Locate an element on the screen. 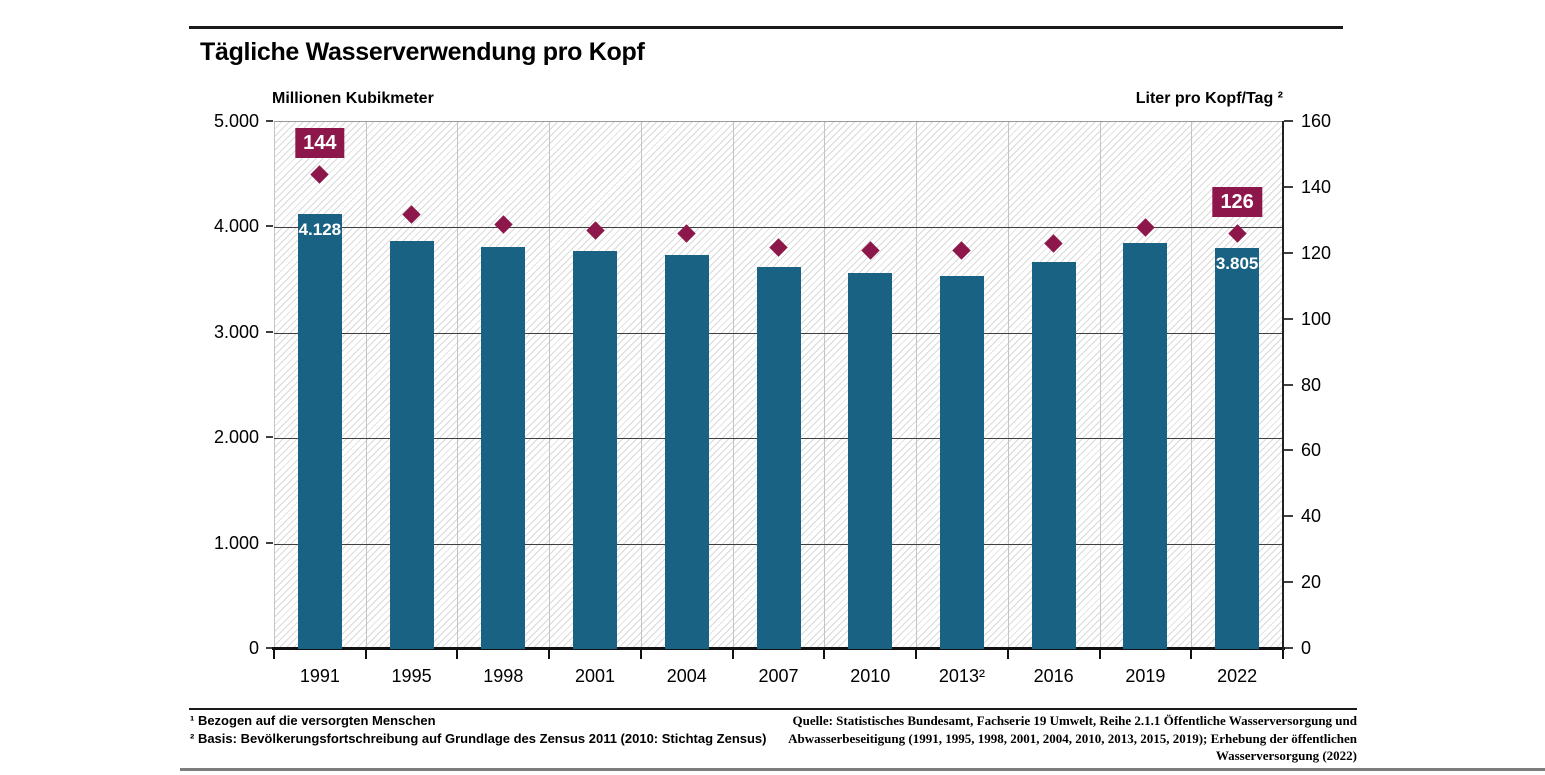  x-axis-label: 2016 is located at coordinates (1053, 676).